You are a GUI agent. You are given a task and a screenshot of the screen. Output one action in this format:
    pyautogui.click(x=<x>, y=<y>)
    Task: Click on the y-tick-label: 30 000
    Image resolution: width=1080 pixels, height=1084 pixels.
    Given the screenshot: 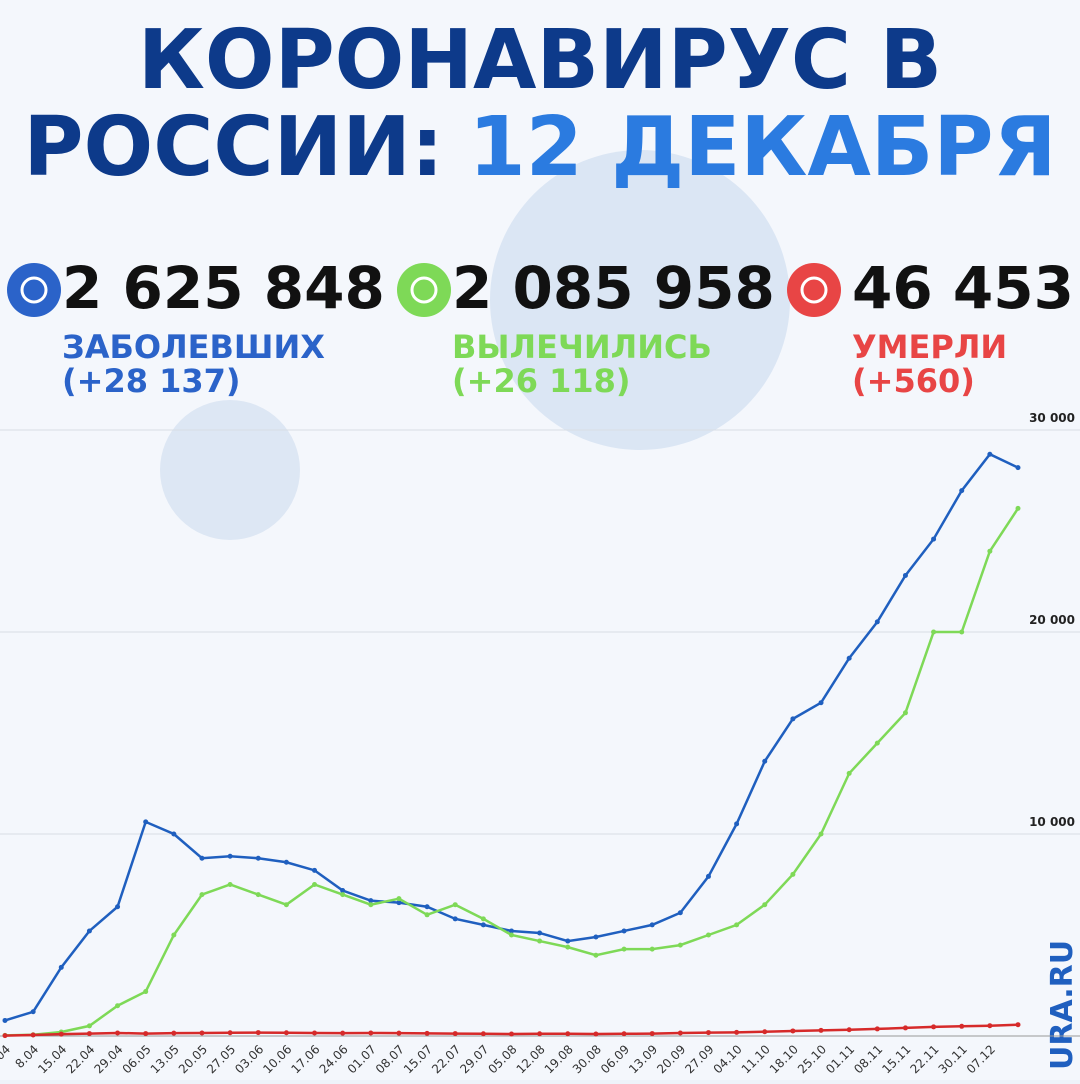 What is the action you would take?
    pyautogui.click(x=1052, y=418)
    